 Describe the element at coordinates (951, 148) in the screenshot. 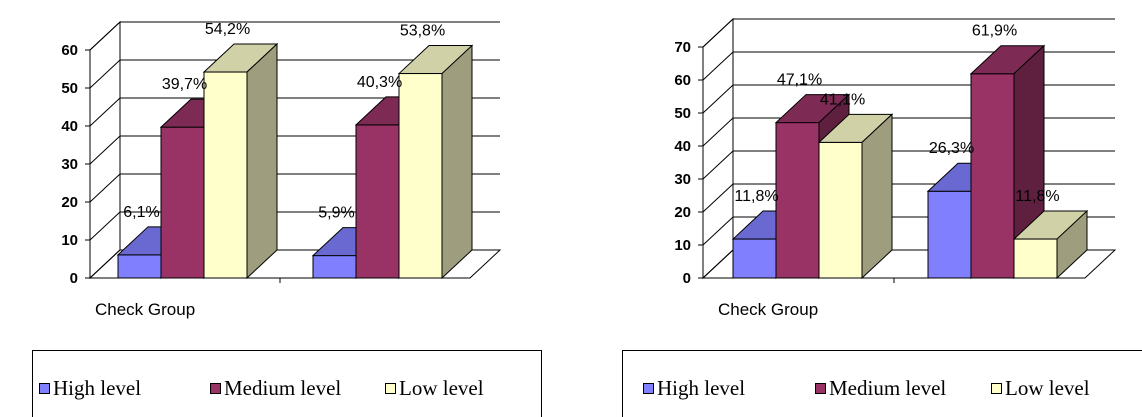

I see `data-label: 26,3%` at that location.